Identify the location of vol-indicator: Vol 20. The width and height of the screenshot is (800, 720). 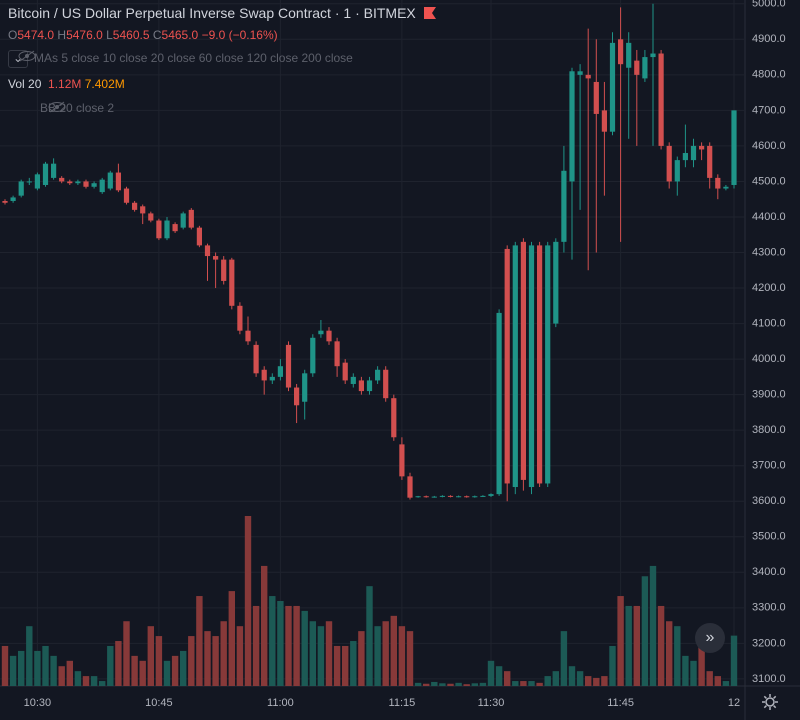
(25, 84).